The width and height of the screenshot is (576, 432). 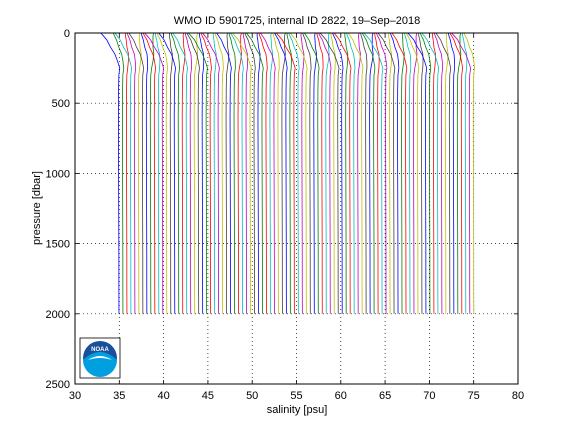 I want to click on x-tick-label: 55, so click(x=296, y=396).